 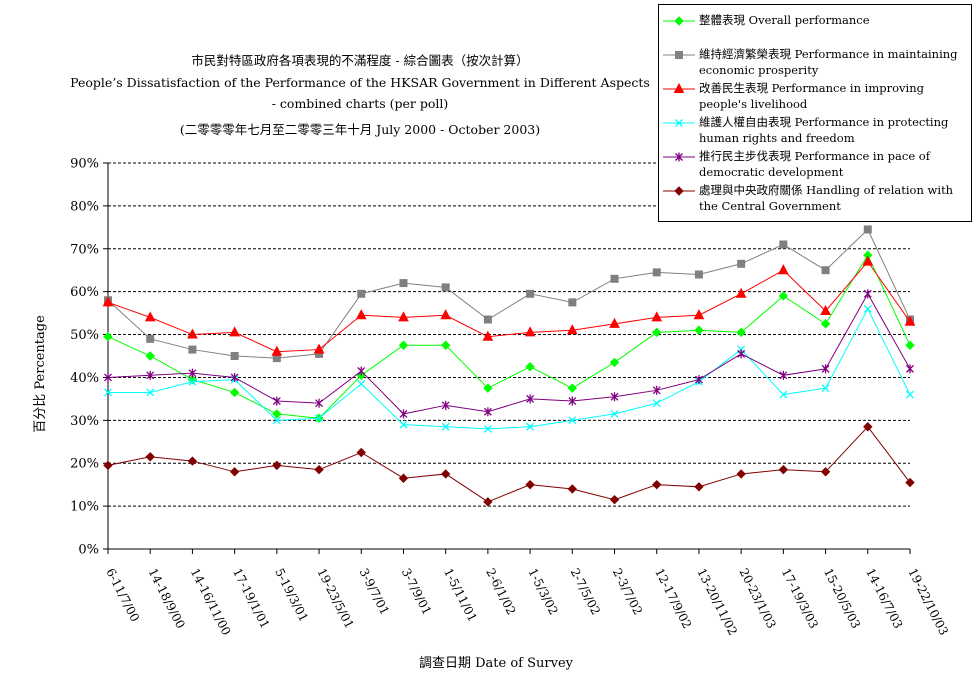 What do you see at coordinates (88, 550) in the screenshot?
I see `y-tick-label: 0%` at bounding box center [88, 550].